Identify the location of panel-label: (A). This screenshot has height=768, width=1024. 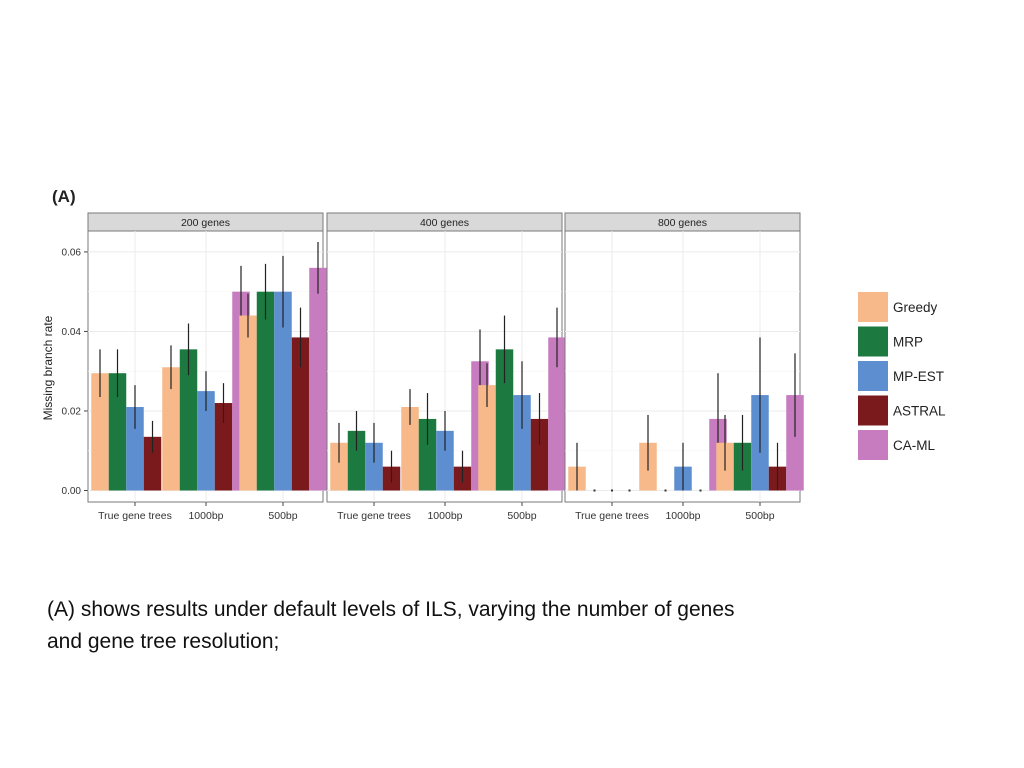
(64, 196).